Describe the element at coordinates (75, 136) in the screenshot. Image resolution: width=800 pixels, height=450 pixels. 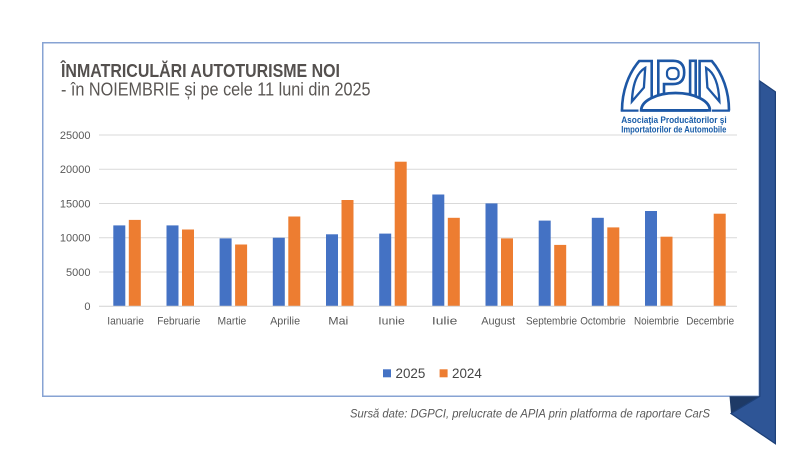
I see `svg-text: 25000` at that location.